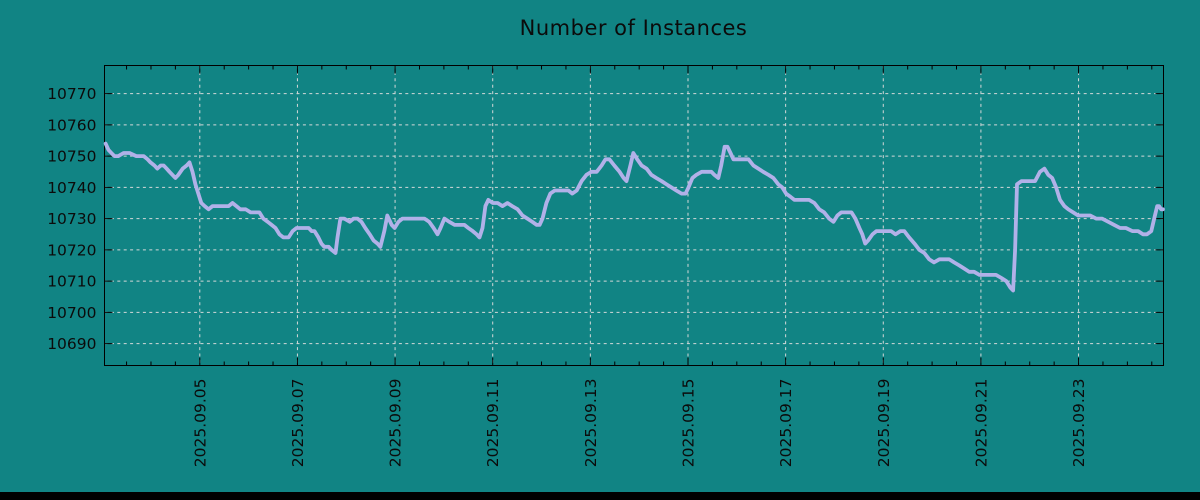 The height and width of the screenshot is (500, 1200). What do you see at coordinates (71, 157) in the screenshot?
I see `svg-text: 10750` at bounding box center [71, 157].